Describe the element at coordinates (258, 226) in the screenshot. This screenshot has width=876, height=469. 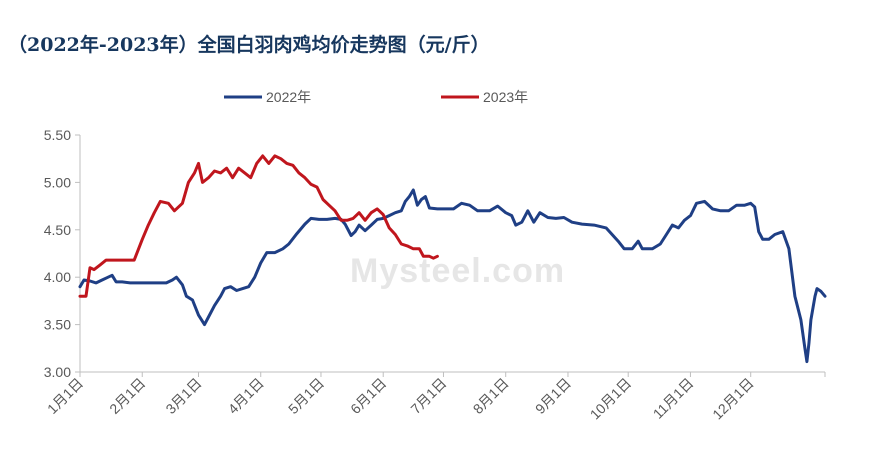
I see `series-line-2023` at that location.